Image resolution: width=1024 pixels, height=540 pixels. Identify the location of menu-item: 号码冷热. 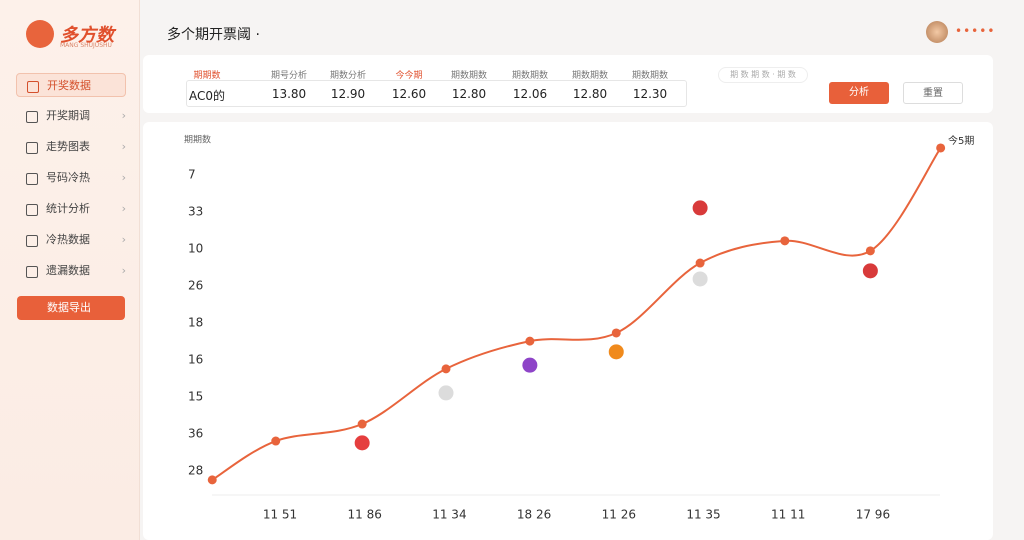
(71, 178).